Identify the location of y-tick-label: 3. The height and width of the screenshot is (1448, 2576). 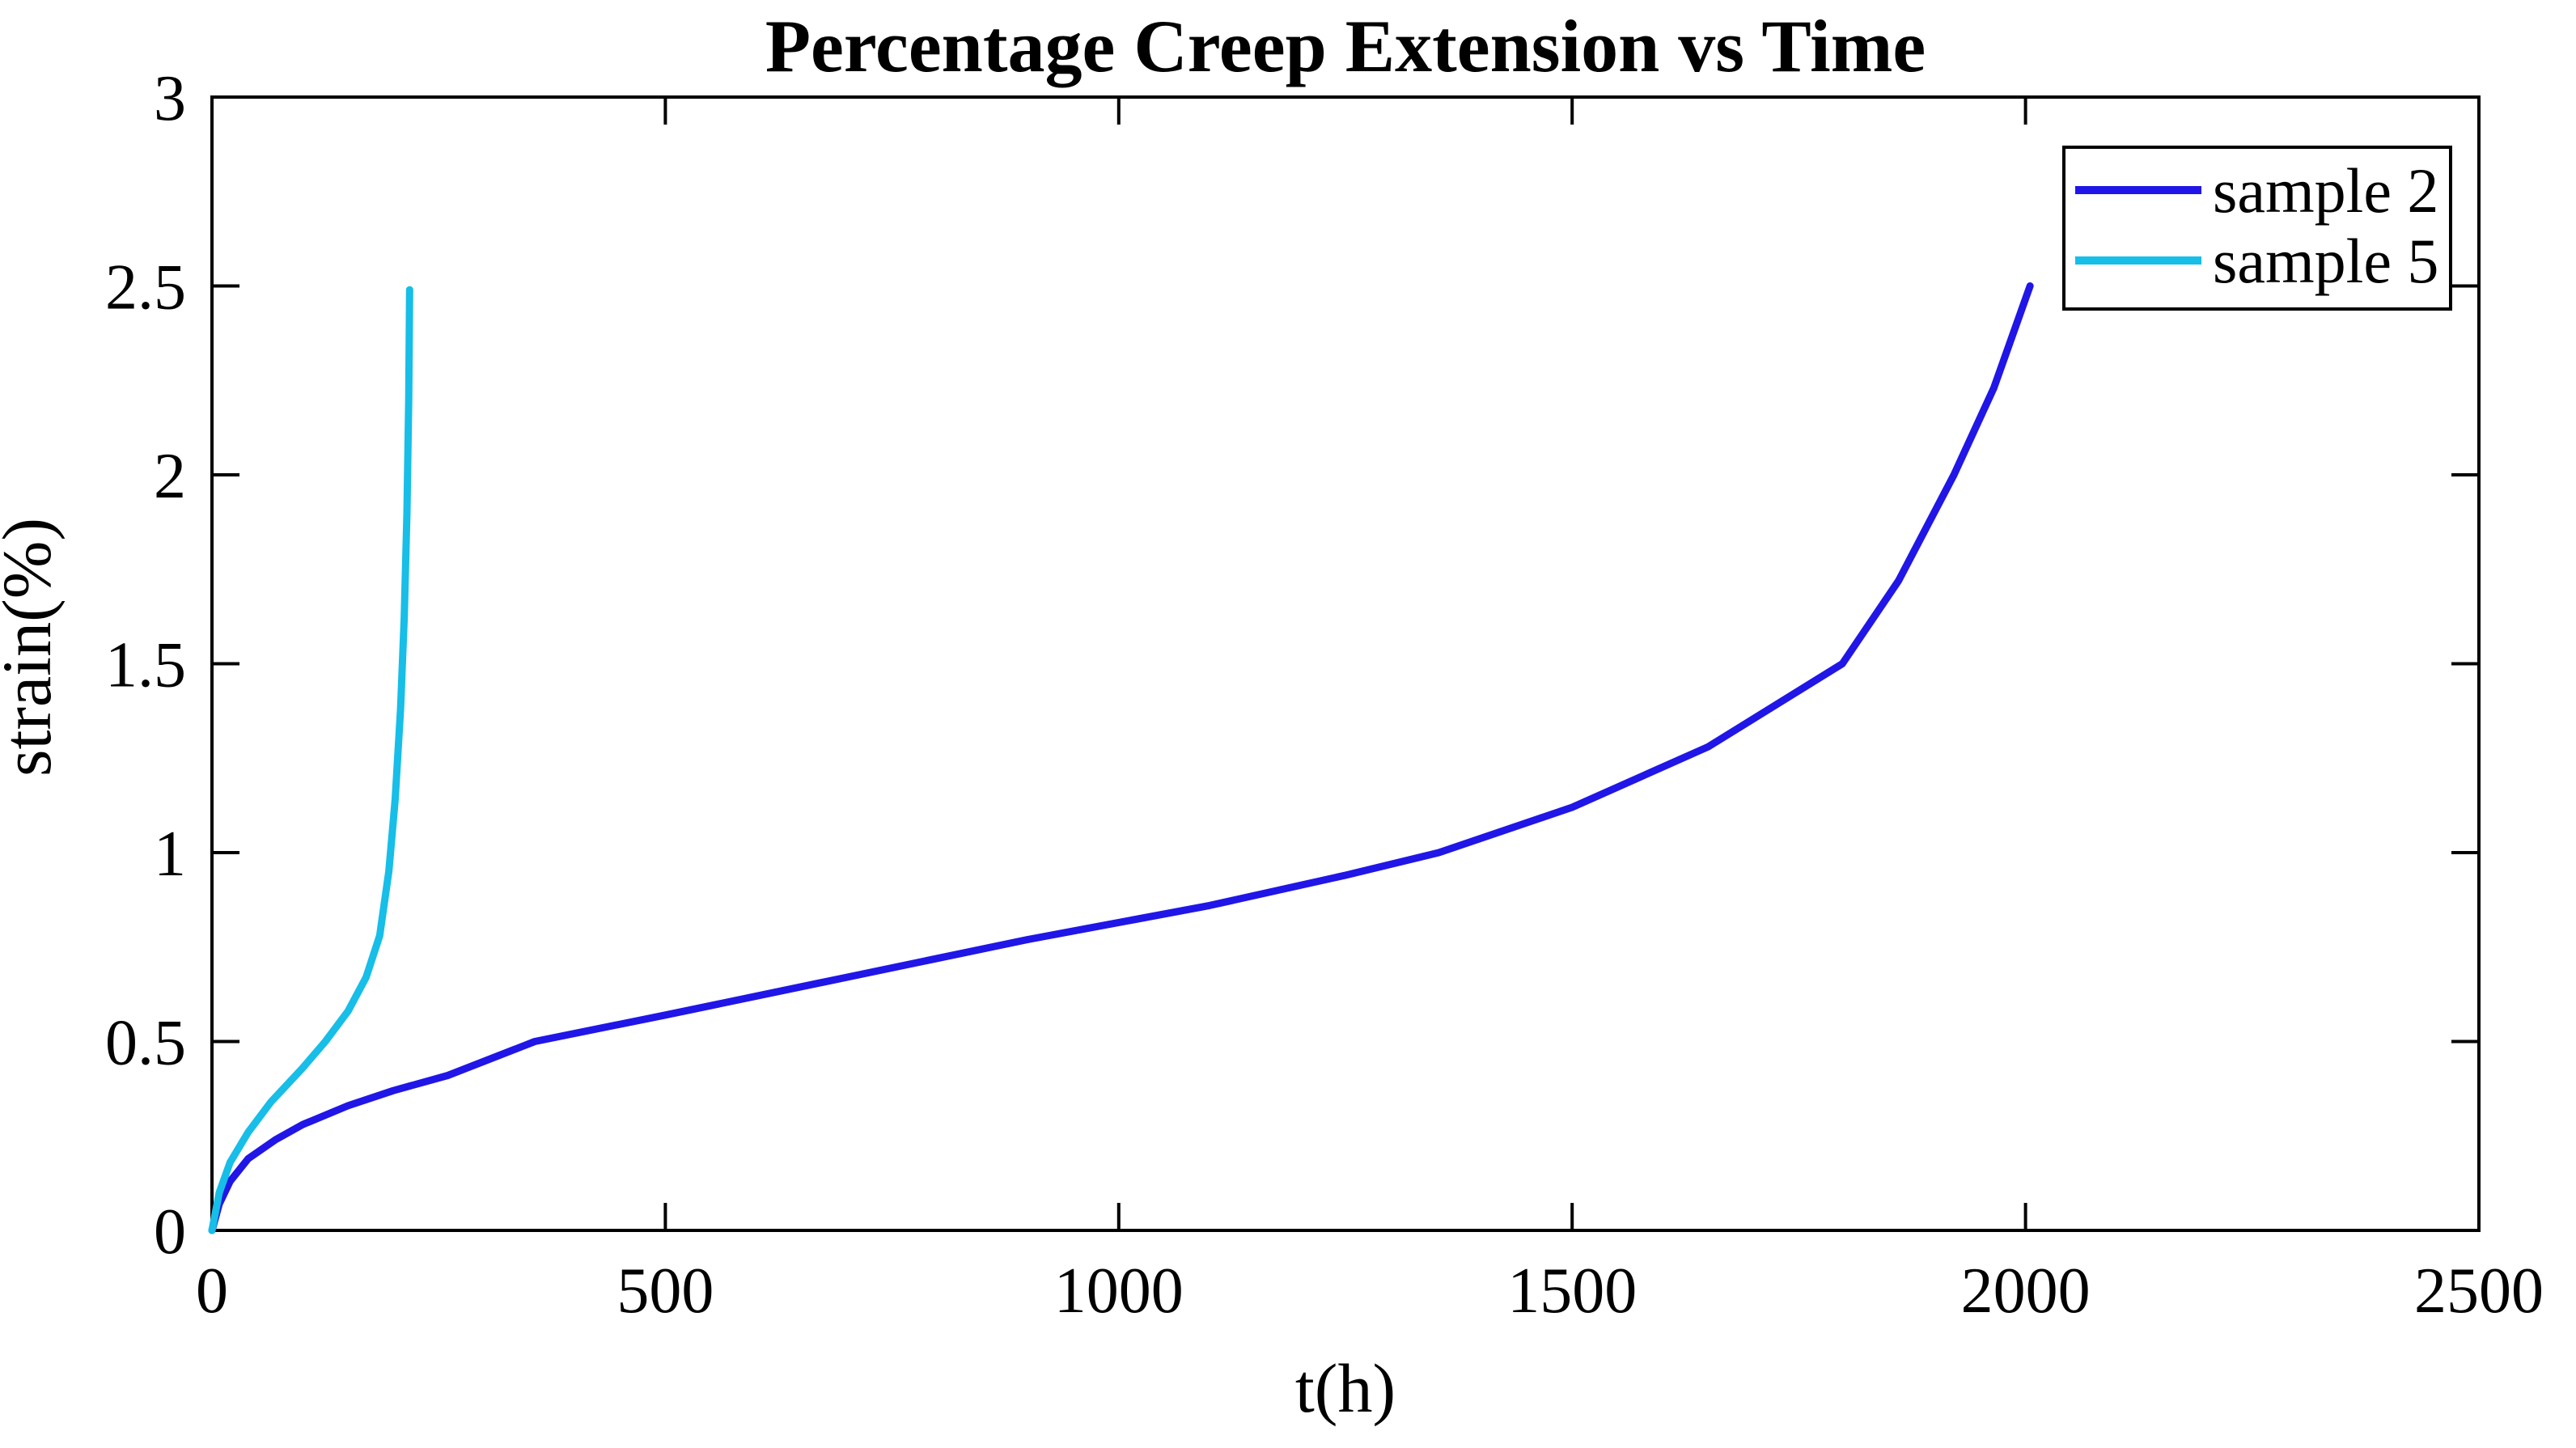
(170, 99).